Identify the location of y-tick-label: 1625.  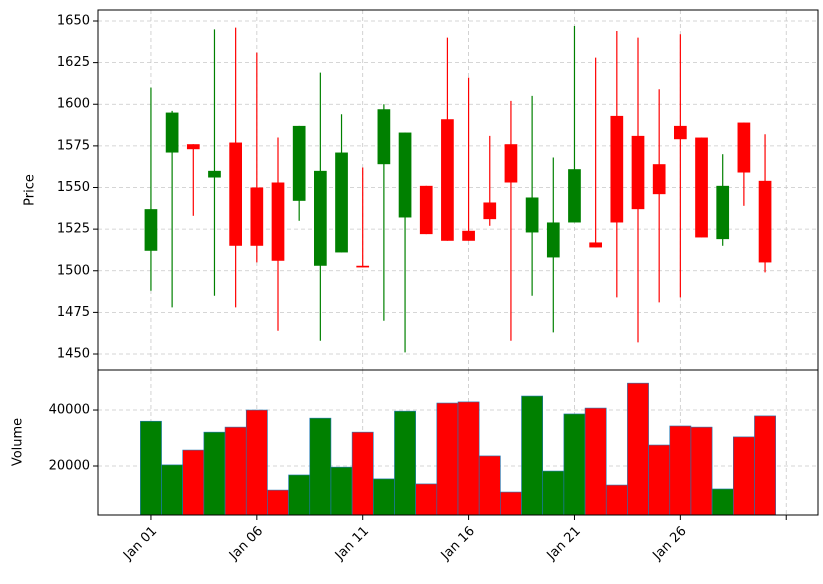
(73, 62).